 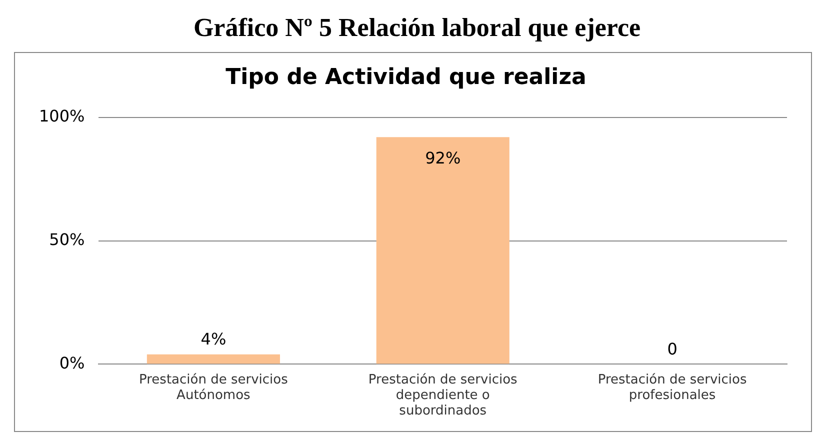 I want to click on y-tick-label: 50%, so click(x=67, y=239).